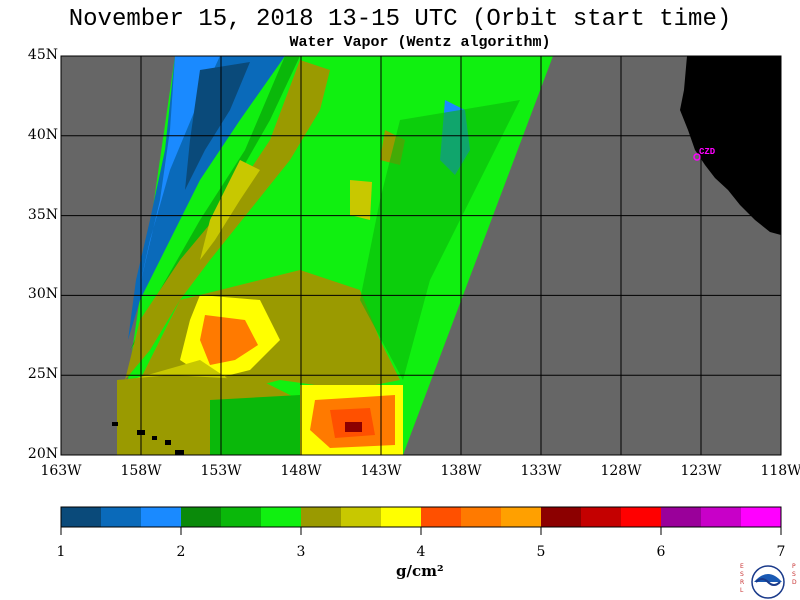 The image size is (800, 600). I want to click on lat-label: 30N, so click(42, 294).